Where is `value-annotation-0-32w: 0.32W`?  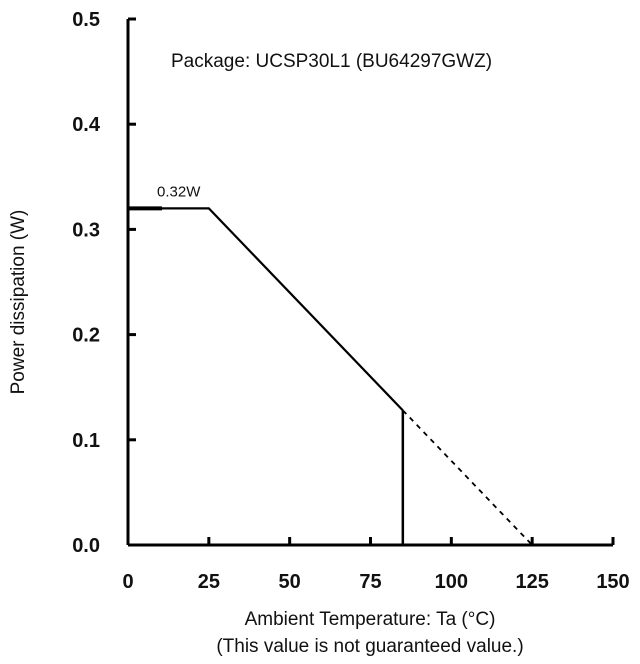 value-annotation-0-32w: 0.32W is located at coordinates (179, 191).